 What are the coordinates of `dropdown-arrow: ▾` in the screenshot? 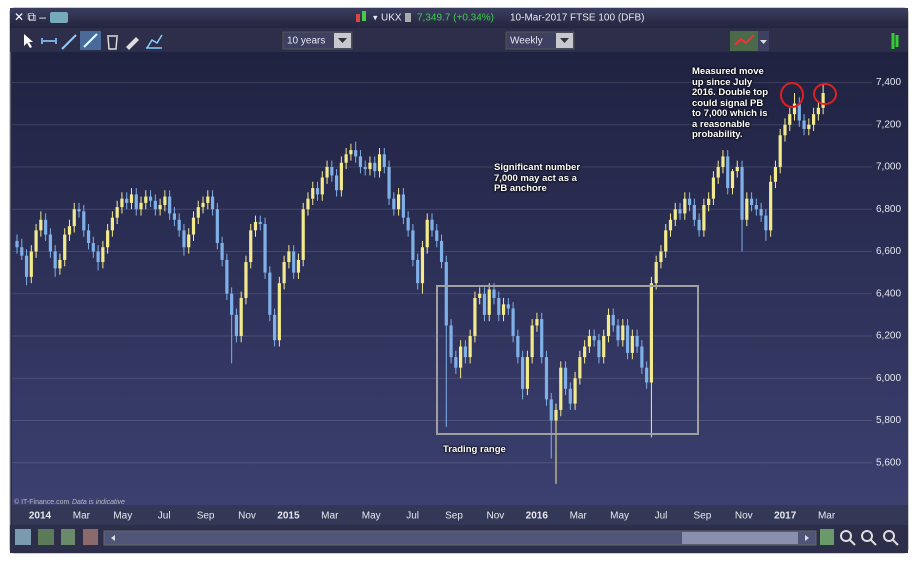 It's located at (375, 17).